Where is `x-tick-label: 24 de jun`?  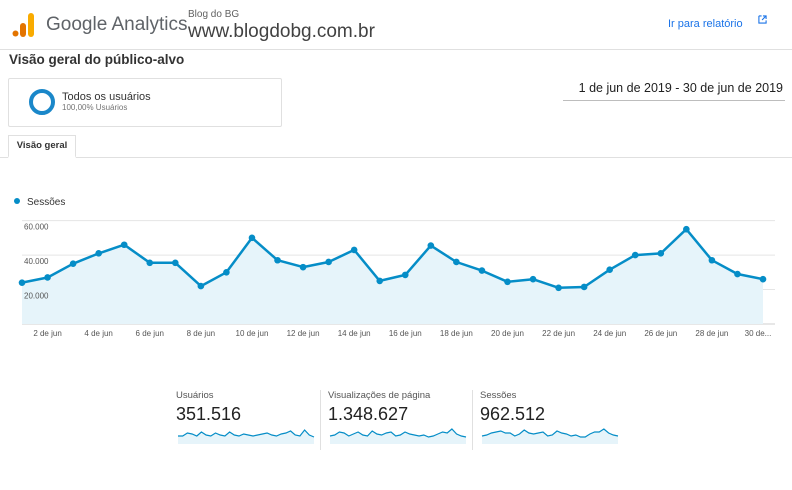 x-tick-label: 24 de jun is located at coordinates (609, 333).